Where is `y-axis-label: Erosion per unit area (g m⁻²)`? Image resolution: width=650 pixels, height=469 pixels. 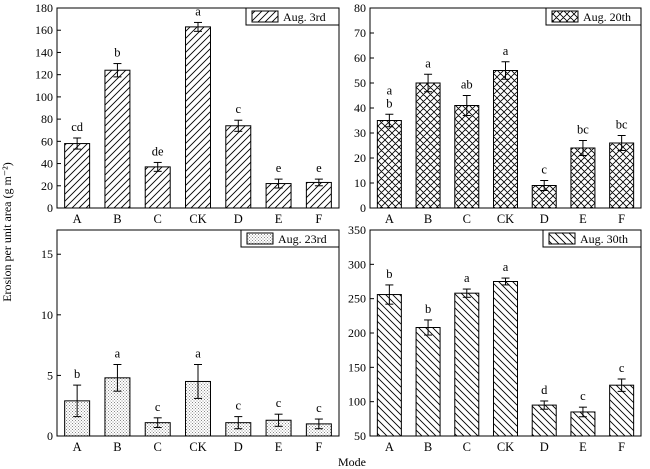 y-axis-label: Erosion per unit area (g m⁻²) is located at coordinates (7, 232).